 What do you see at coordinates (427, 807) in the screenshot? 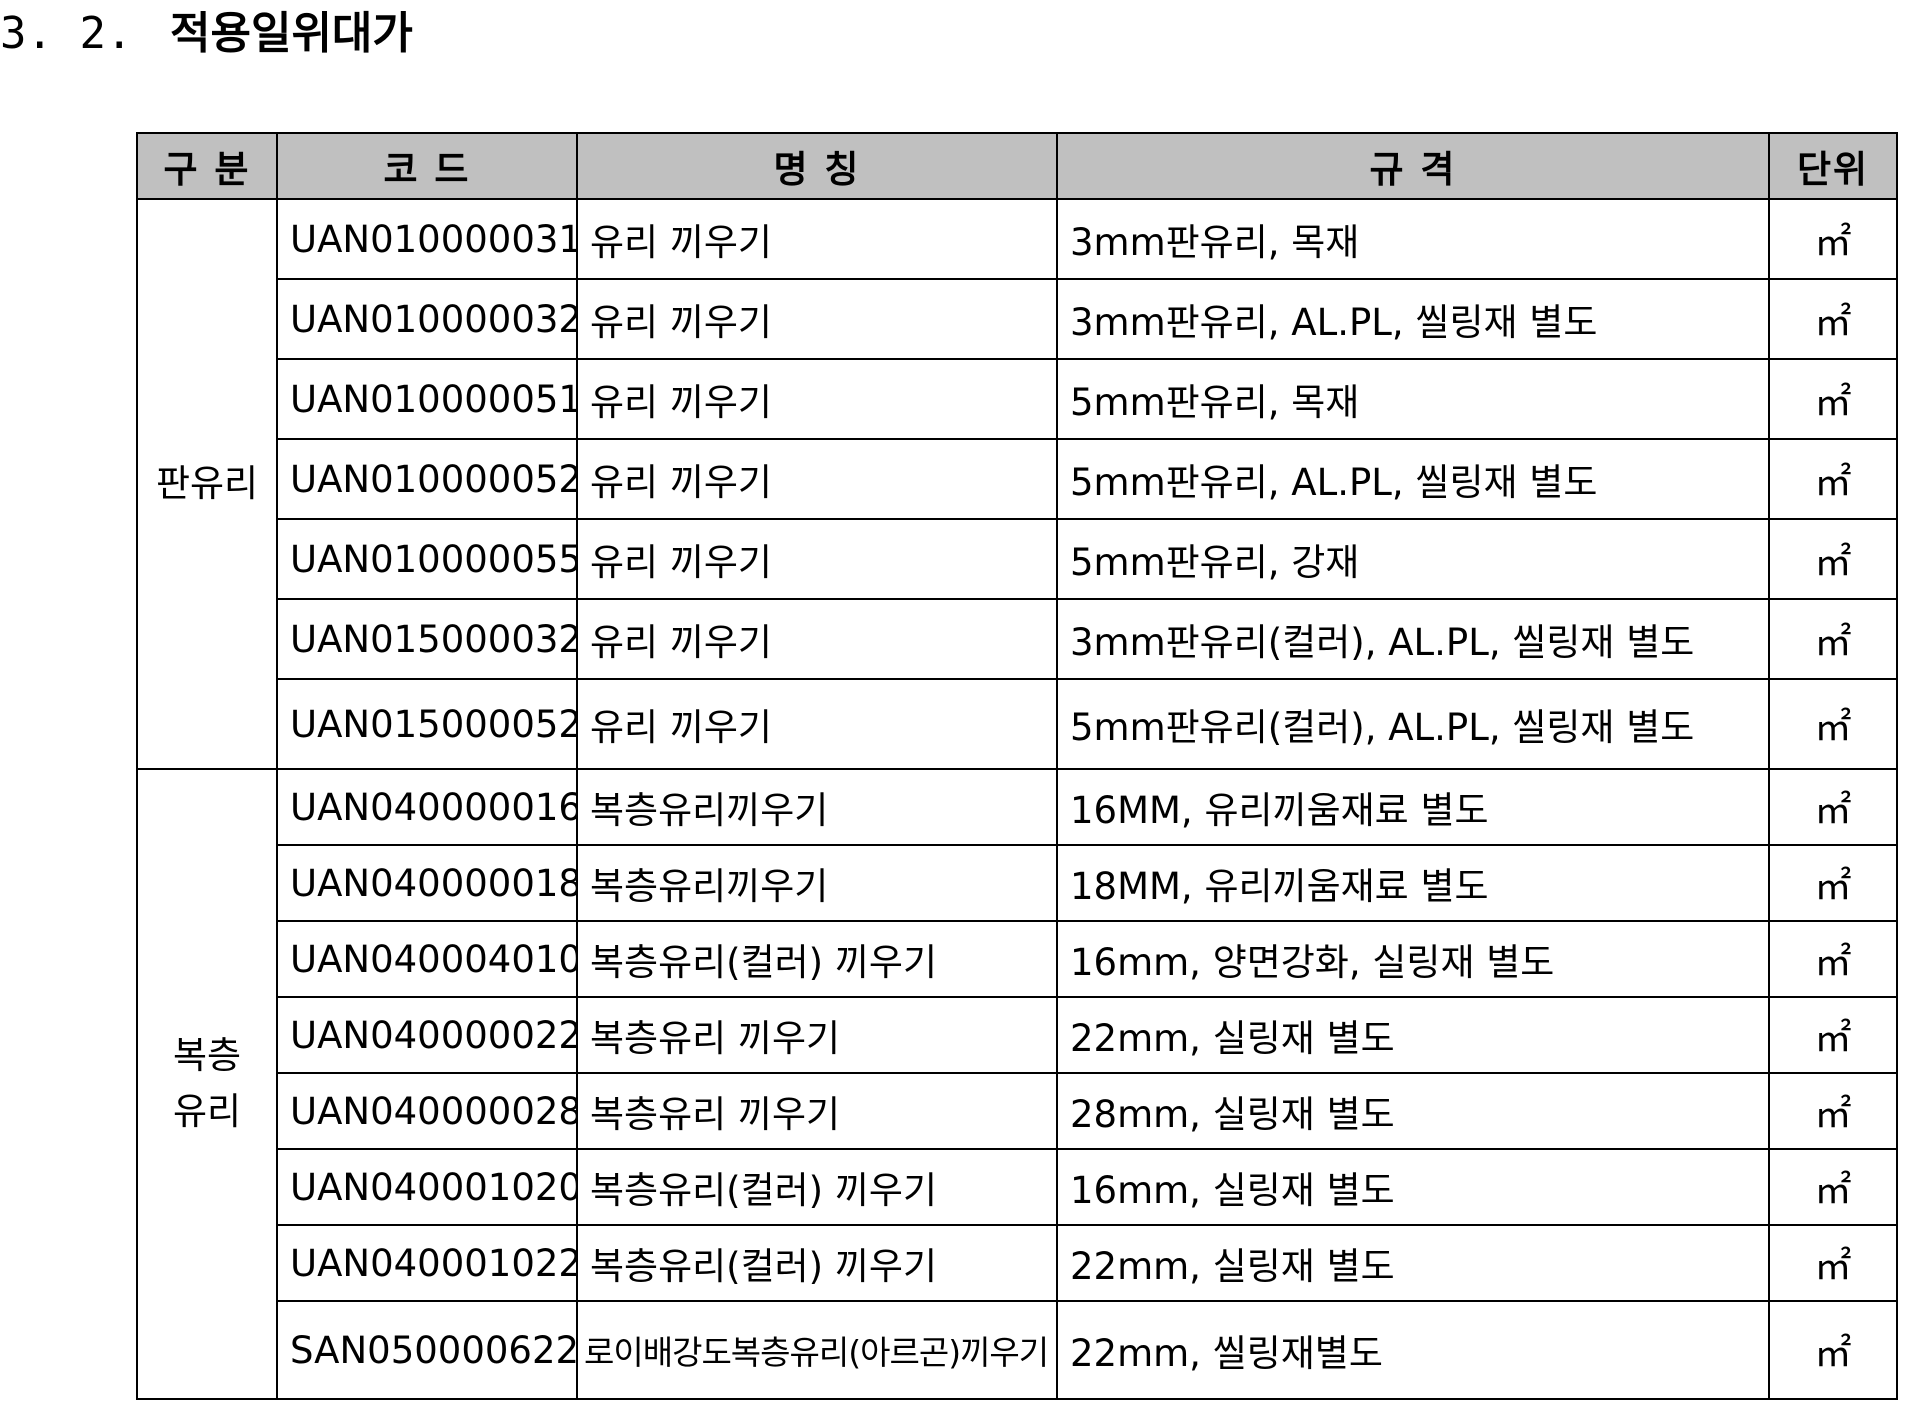
I see `code-cell: UAN040000016` at bounding box center [427, 807].